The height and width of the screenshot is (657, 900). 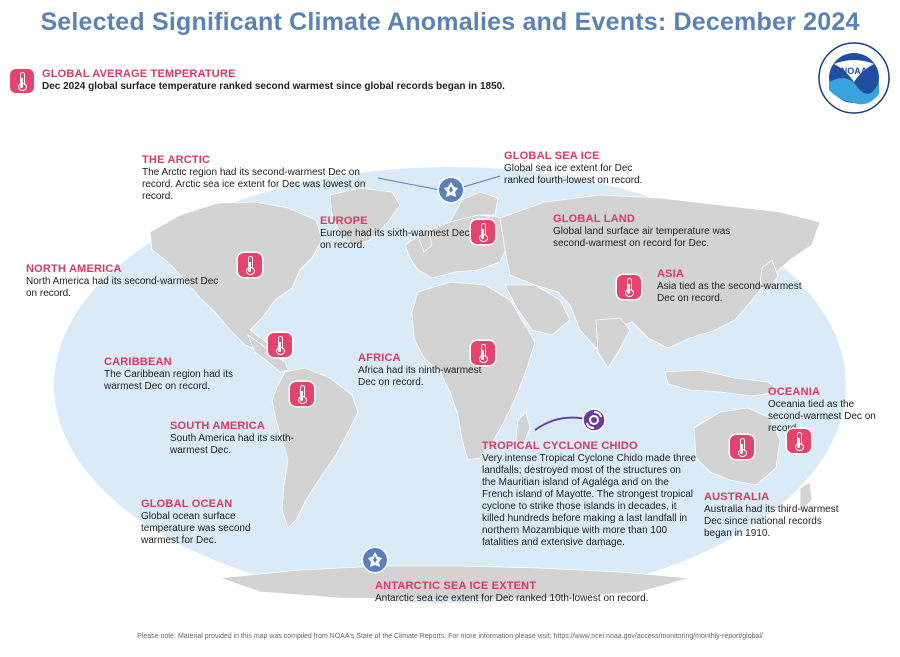 What do you see at coordinates (187, 504) in the screenshot?
I see `global-ocean-heading: GLOBAL OCEAN` at bounding box center [187, 504].